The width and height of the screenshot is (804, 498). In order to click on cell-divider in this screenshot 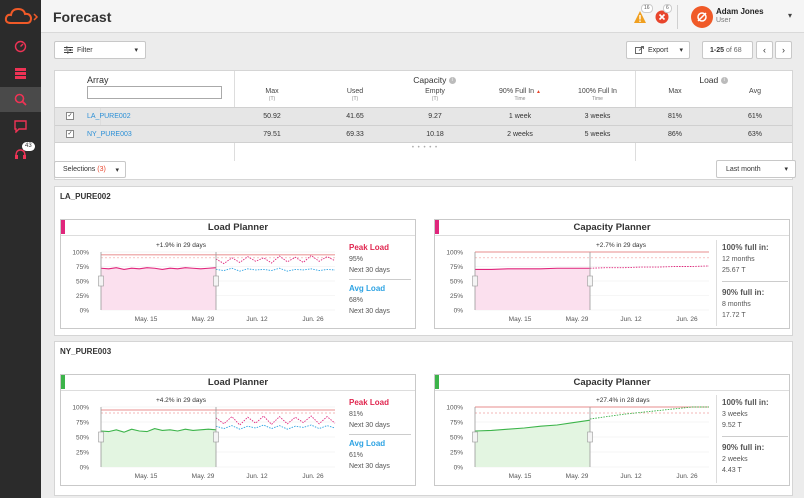, I will do `click(100, 117)`.